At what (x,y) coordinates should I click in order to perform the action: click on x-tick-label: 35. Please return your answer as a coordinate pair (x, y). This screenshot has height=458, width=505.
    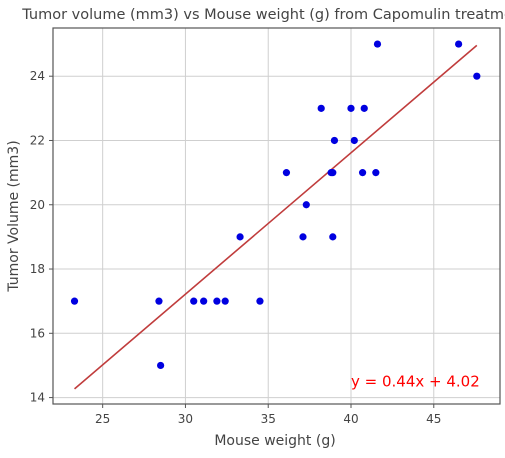
    Looking at the image, I should click on (268, 419).